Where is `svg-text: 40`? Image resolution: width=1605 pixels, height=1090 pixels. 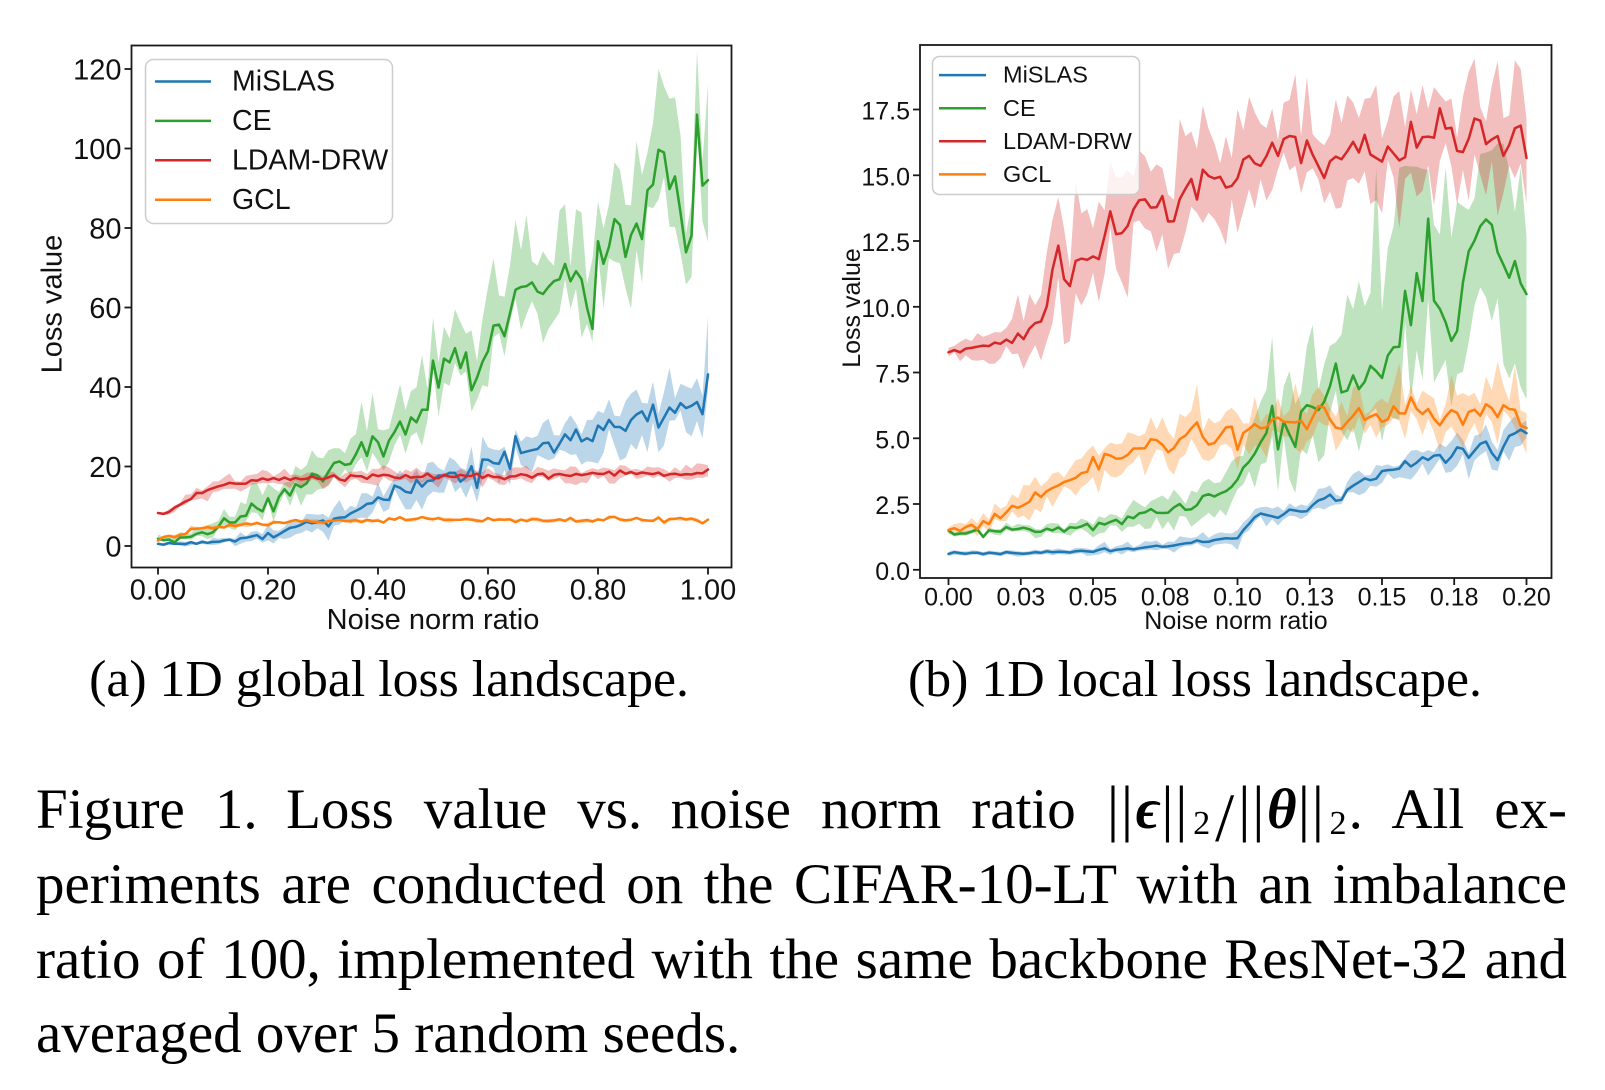
svg-text: 40 is located at coordinates (105, 388).